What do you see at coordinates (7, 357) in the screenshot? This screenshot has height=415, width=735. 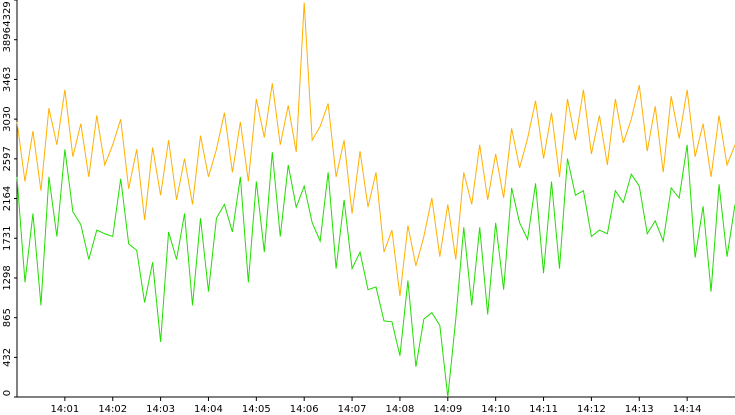 I see `y-tick-label: 432` at bounding box center [7, 357].